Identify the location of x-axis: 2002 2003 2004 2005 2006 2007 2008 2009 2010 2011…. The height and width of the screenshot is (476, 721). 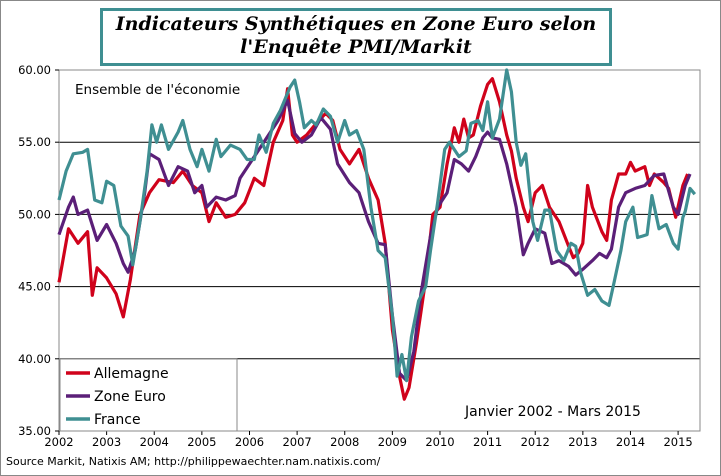
(368, 440).